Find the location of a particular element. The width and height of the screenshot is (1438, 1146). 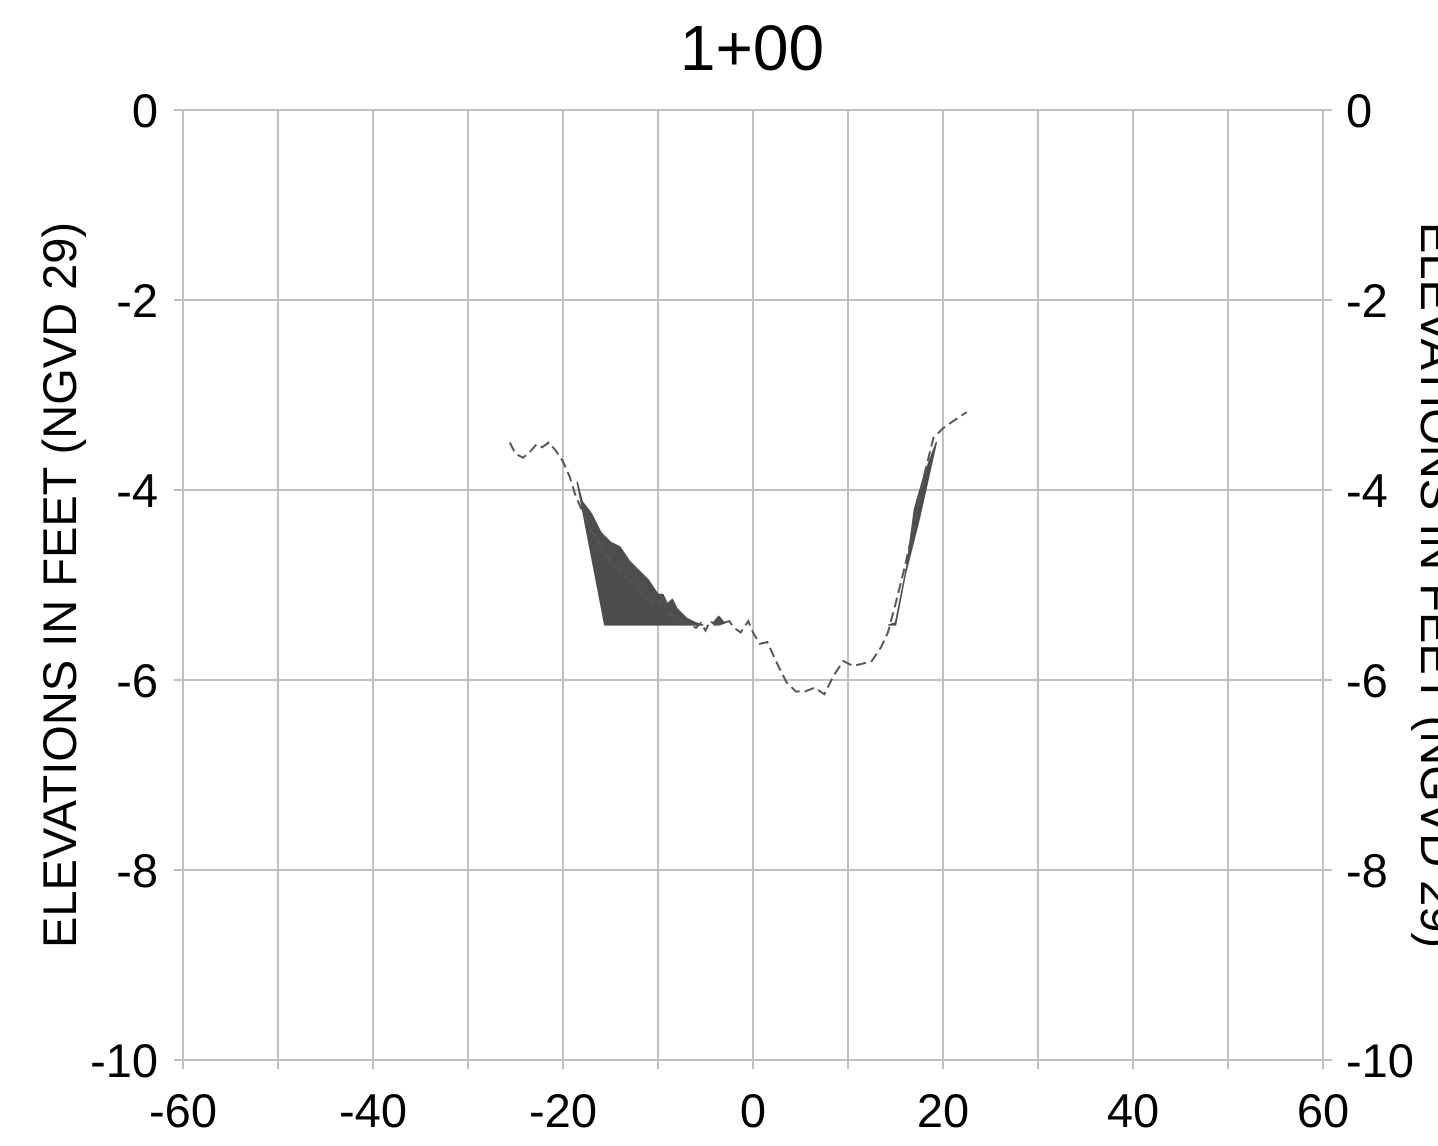

y-tick-label-left: -4 is located at coordinates (137, 490).